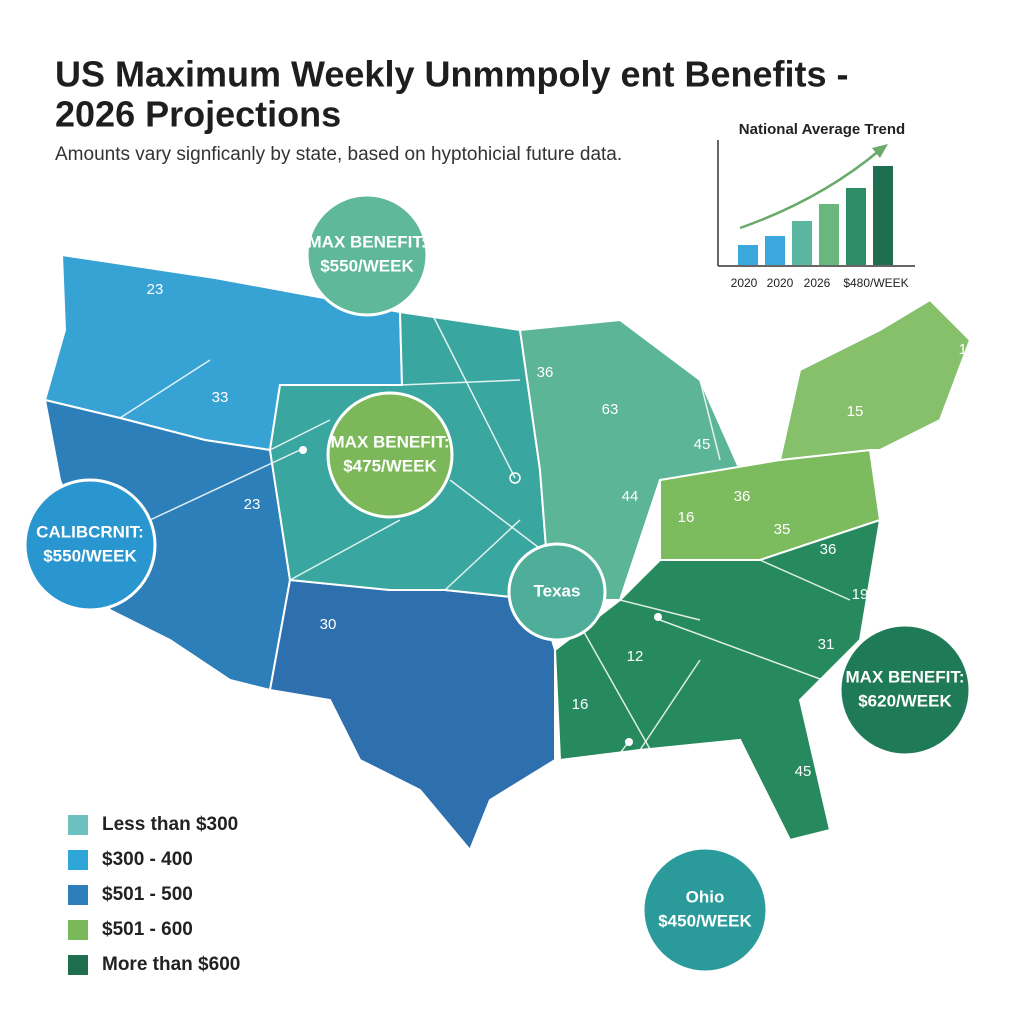  What do you see at coordinates (855, 411) in the screenshot?
I see `state-label: 15` at bounding box center [855, 411].